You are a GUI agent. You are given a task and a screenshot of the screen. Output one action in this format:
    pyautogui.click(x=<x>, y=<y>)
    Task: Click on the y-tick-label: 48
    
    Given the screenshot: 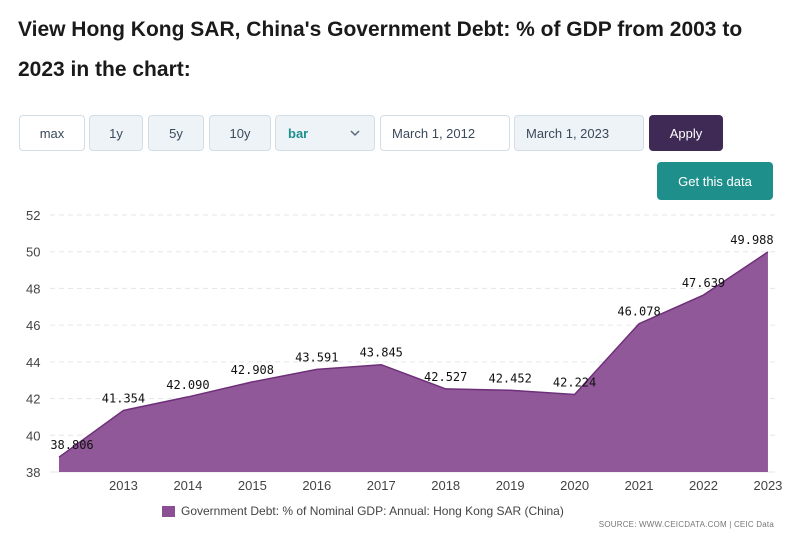 What is the action you would take?
    pyautogui.click(x=33, y=288)
    